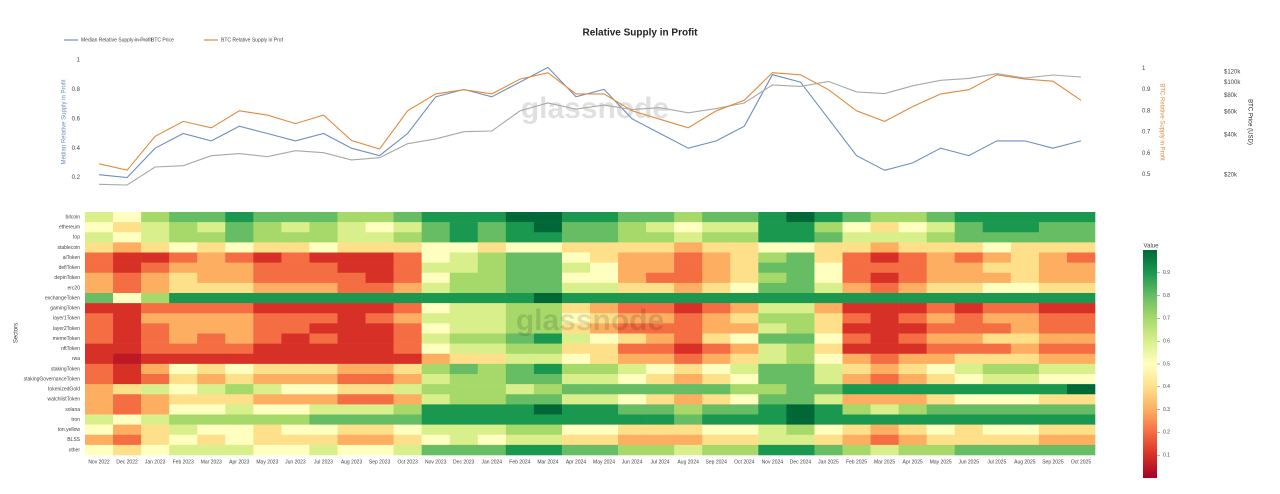  Describe the element at coordinates (76, 90) in the screenshot. I see `y-tick-label: 0.8` at that location.